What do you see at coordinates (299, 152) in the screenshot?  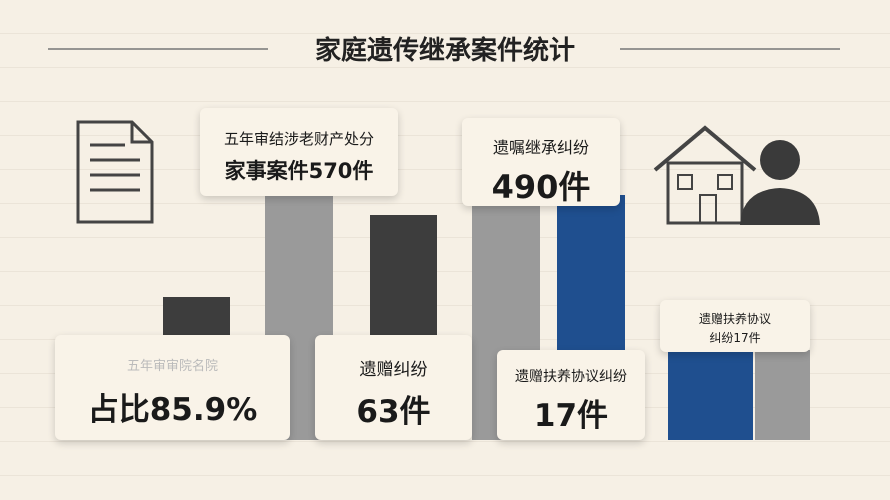 I see `card: 五年审结涉老财产处分 家事案件570件` at bounding box center [299, 152].